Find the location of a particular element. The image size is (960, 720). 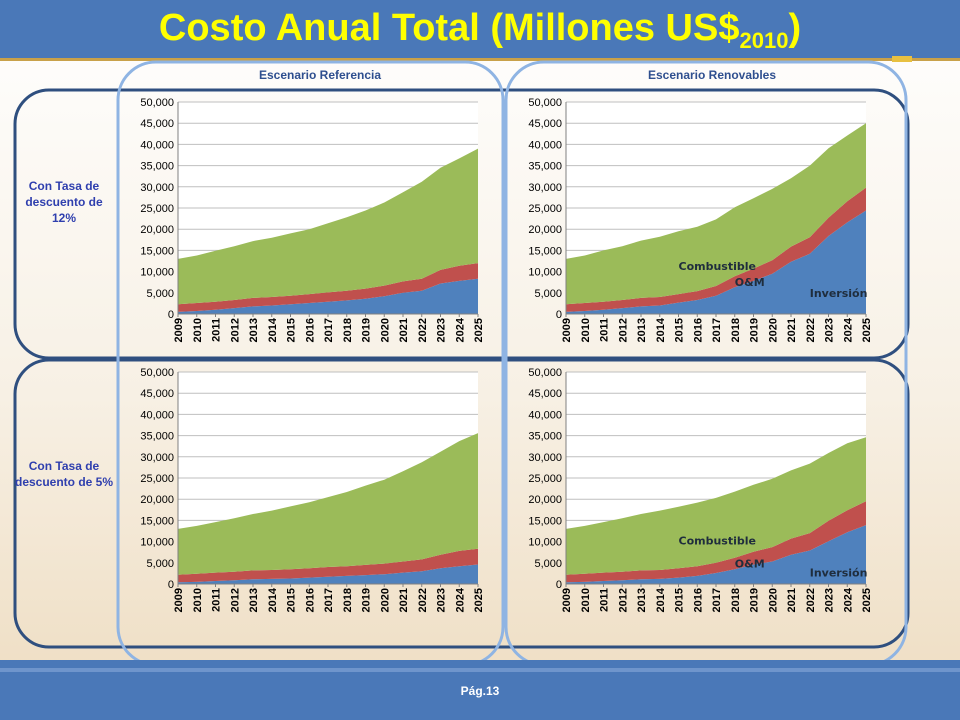

annotation-label: Inversión is located at coordinates (839, 293).